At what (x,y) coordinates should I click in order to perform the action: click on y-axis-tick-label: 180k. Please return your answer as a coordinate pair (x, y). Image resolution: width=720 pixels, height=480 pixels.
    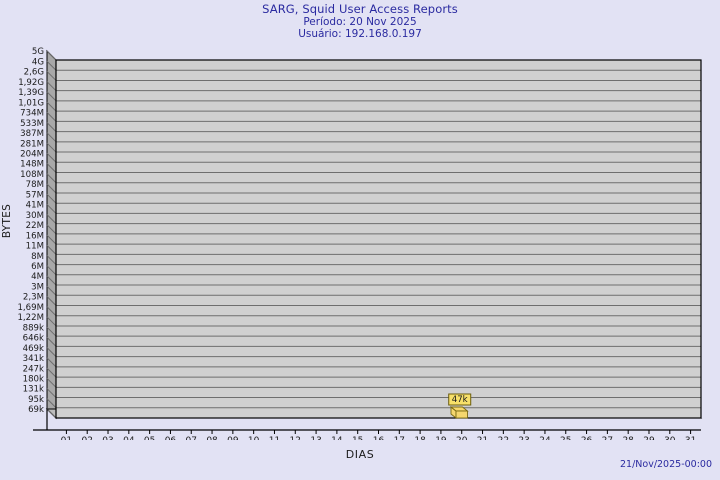
    Looking at the image, I should click on (33, 380).